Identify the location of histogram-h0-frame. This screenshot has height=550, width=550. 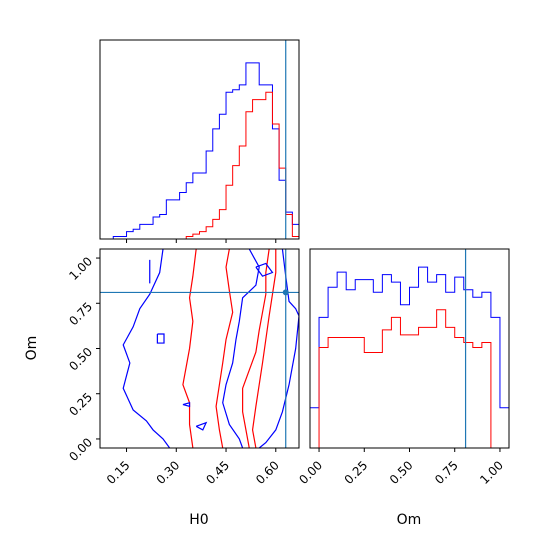
(199, 139).